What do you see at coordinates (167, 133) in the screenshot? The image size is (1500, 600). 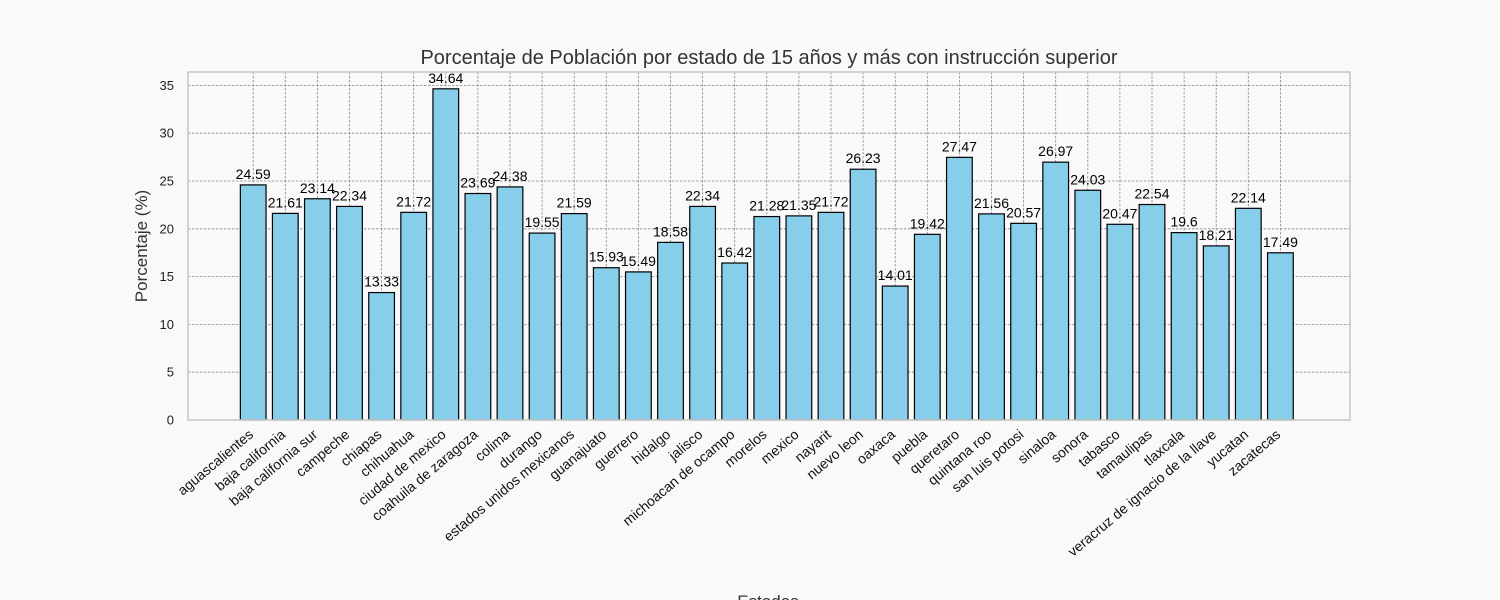 I see `y-tick-label: 30` at bounding box center [167, 133].